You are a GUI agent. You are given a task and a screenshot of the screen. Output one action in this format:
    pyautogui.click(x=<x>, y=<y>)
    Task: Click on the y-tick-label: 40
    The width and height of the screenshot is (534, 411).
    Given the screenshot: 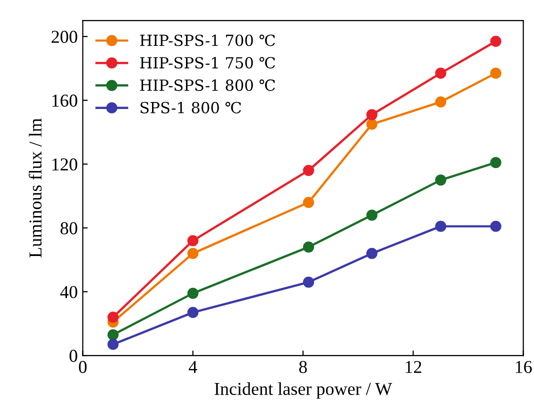 What is the action you would take?
    pyautogui.click(x=69, y=292)
    